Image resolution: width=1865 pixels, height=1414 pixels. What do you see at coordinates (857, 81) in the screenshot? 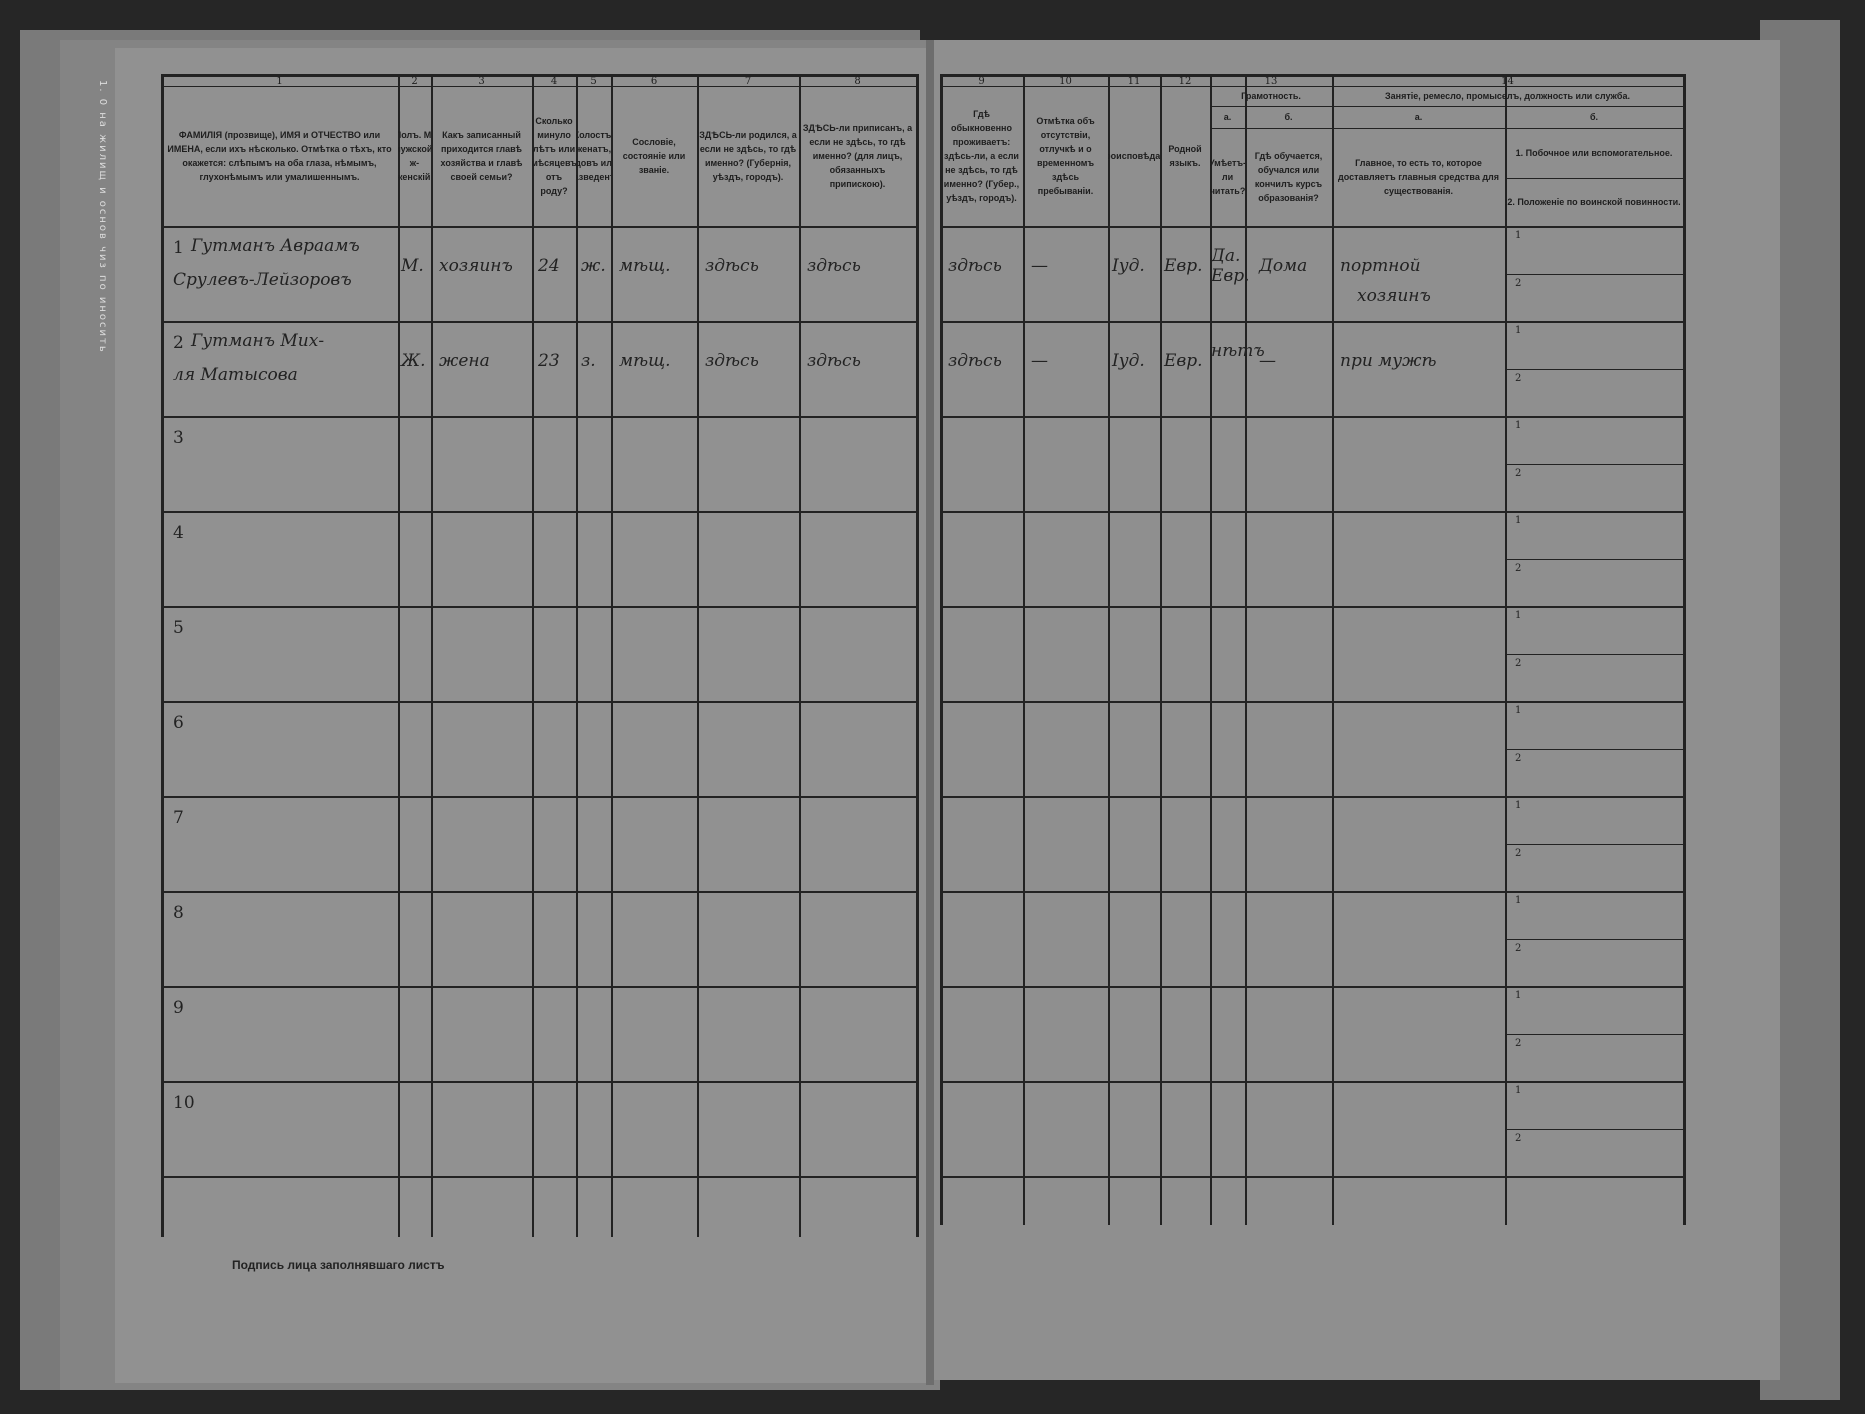
I see `column-number: 8` at bounding box center [857, 81].